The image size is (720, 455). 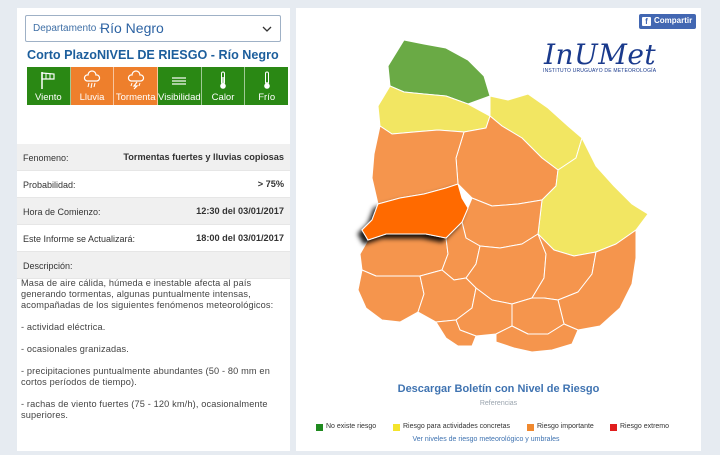 What do you see at coordinates (600, 71) in the screenshot?
I see `inumet-logo-subtitle: INSTITUTO URUGUAYO DE METEOROLOGÍA` at bounding box center [600, 71].